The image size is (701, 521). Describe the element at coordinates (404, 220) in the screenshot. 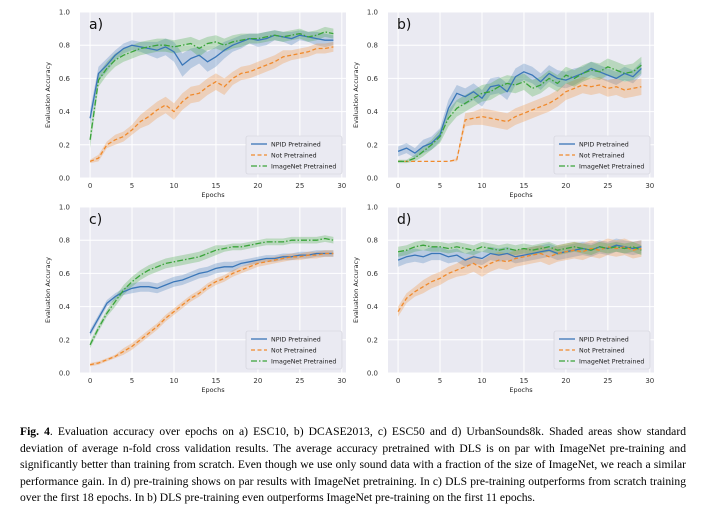

I see `panel-label: d)` at that location.